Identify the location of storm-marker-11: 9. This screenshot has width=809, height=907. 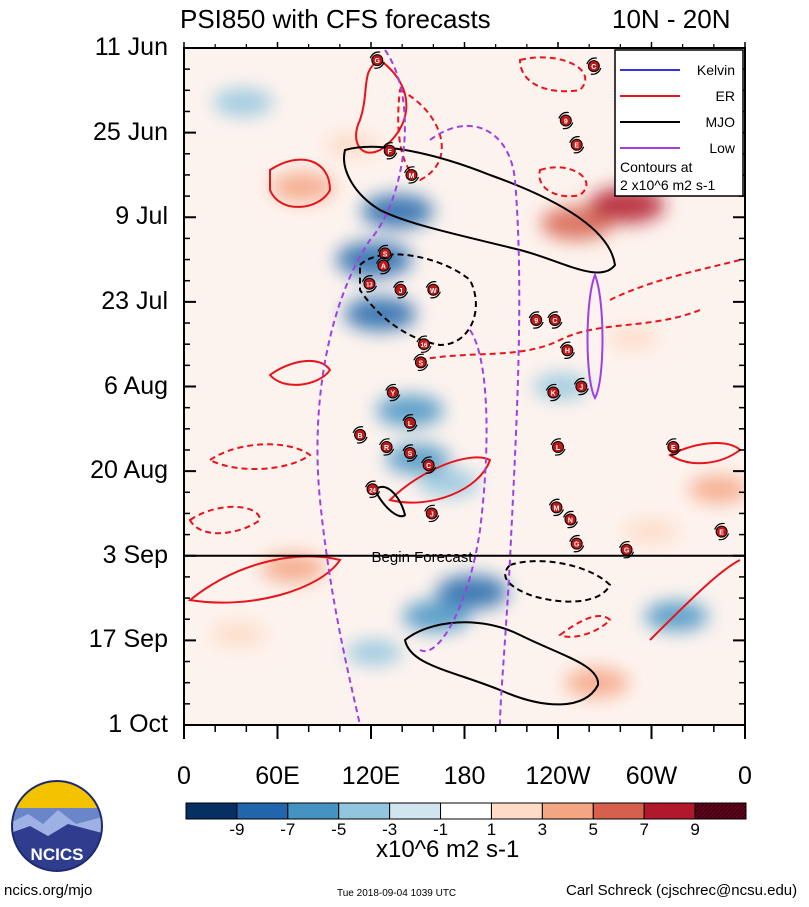
(536, 320).